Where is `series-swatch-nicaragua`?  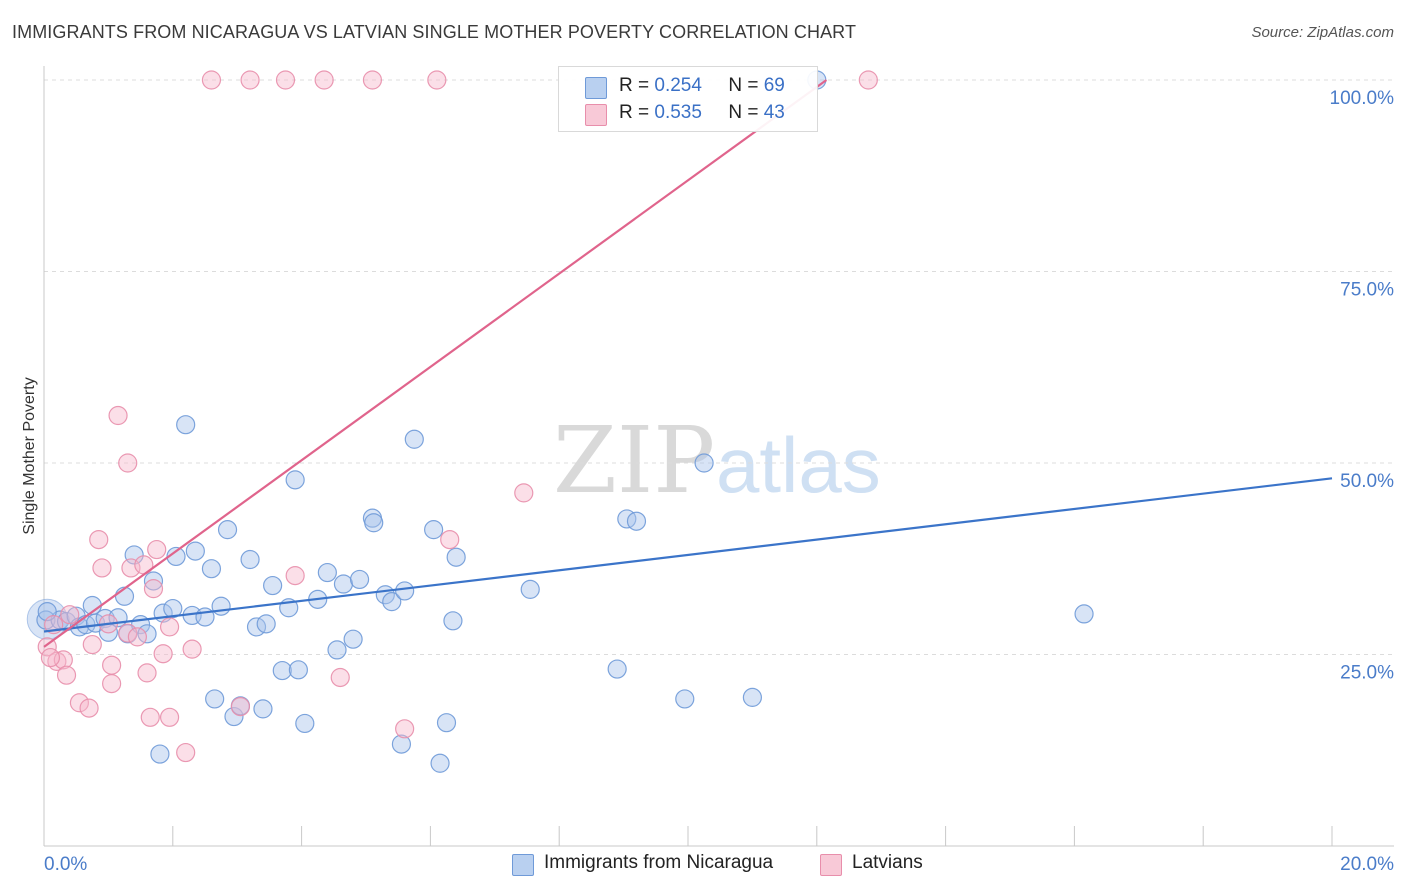 series-swatch-nicaragua is located at coordinates (523, 865).